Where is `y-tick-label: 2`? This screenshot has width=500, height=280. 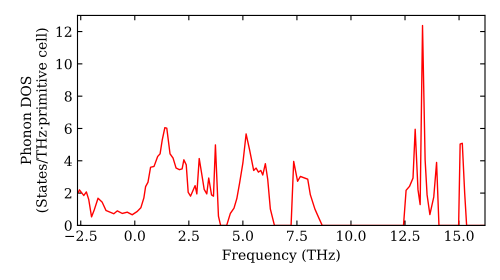
y-tick-label: 2 is located at coordinates (68, 193).